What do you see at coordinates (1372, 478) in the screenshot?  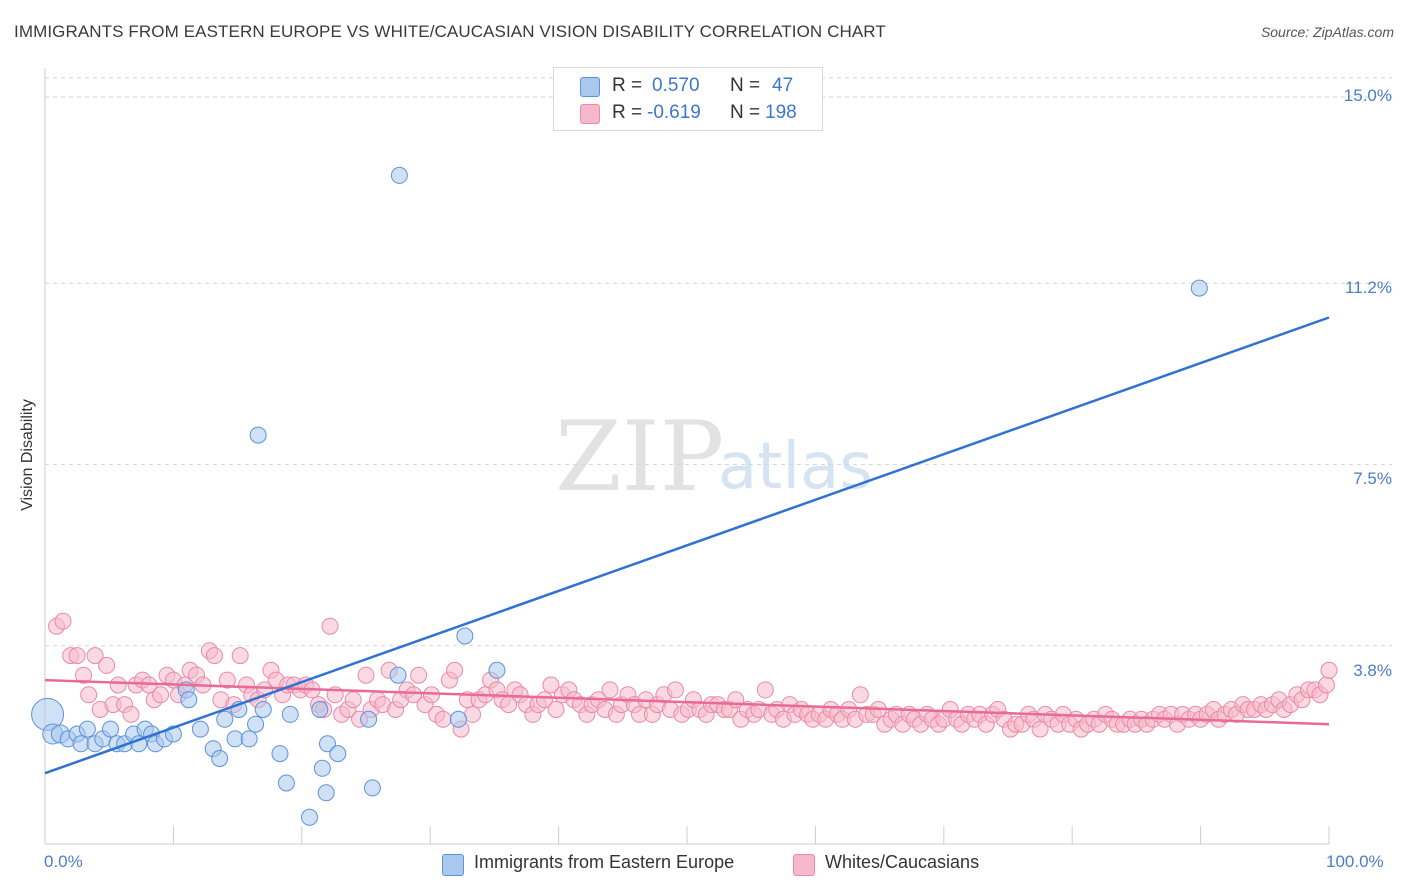 I see `y-tick-label: 7.5%` at bounding box center [1372, 478].